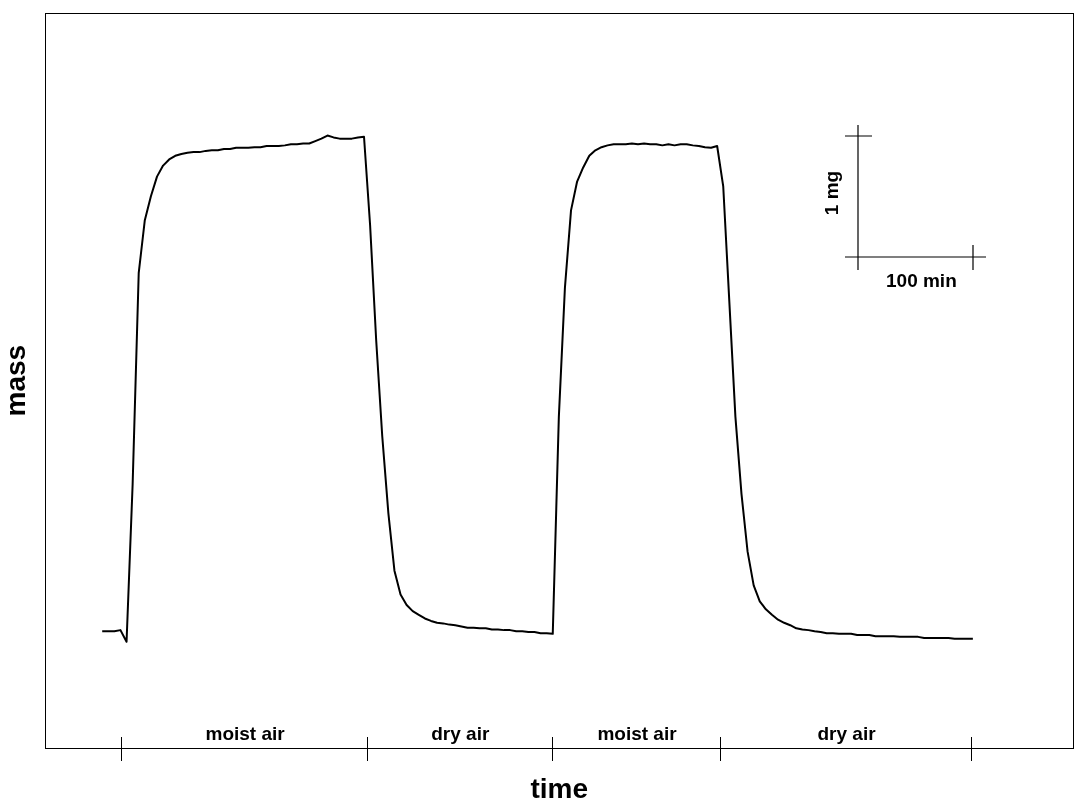  Describe the element at coordinates (15, 380) in the screenshot. I see `y-axis-title: mass` at that location.